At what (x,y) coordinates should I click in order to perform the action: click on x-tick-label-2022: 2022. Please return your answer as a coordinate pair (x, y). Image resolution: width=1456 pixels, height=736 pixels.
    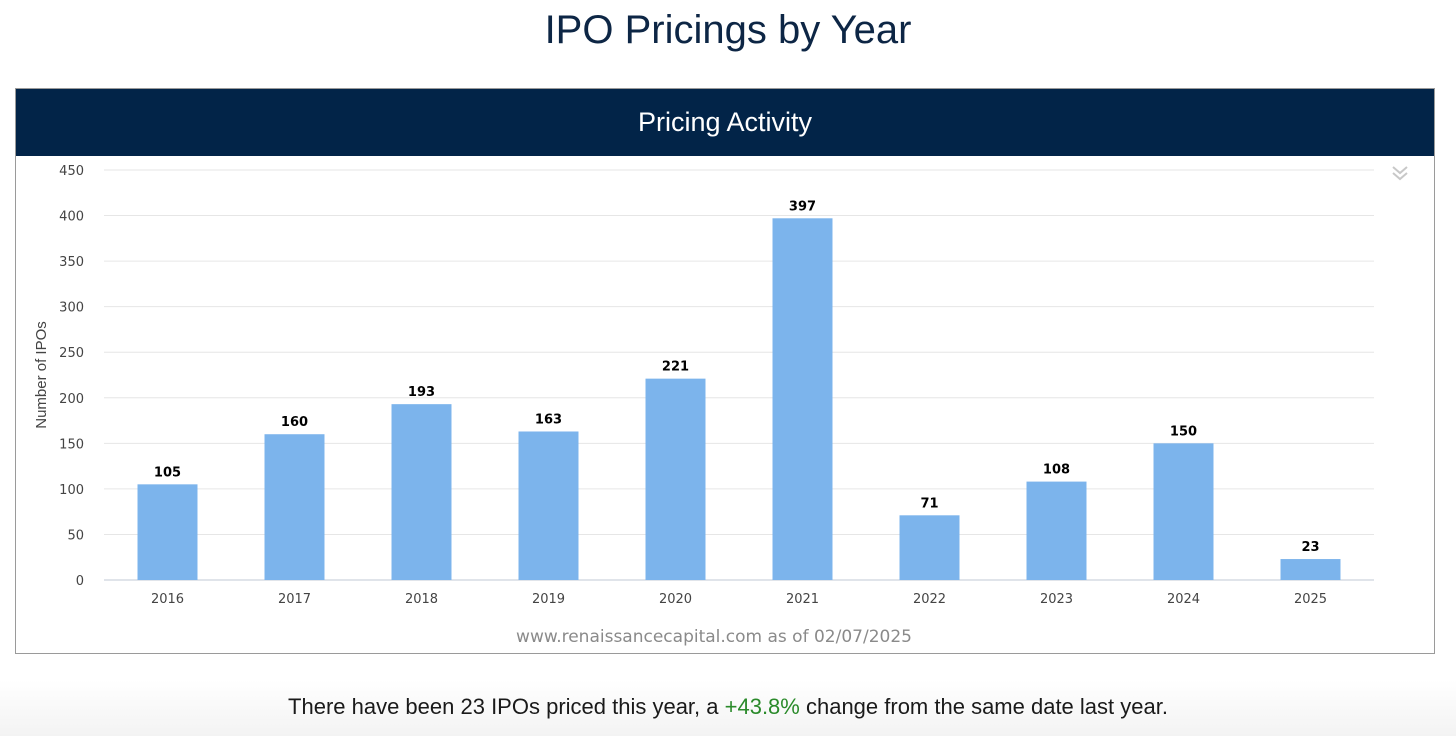
    Looking at the image, I should click on (929, 599).